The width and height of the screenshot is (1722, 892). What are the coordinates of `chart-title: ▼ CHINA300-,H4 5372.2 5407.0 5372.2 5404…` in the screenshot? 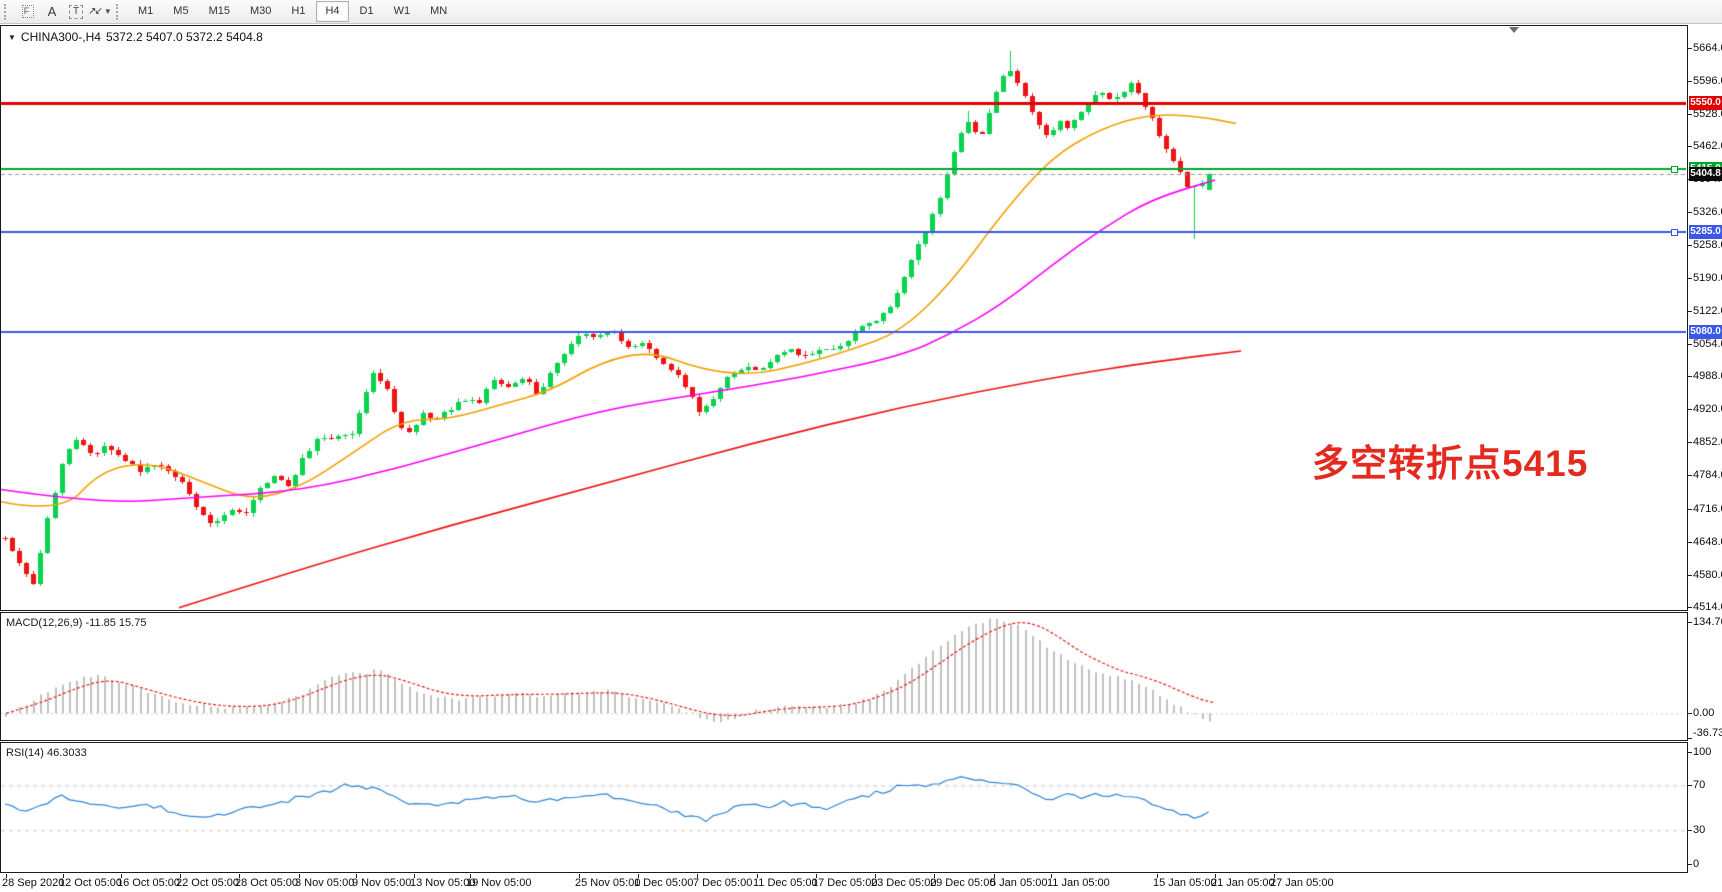 It's located at (135, 37).